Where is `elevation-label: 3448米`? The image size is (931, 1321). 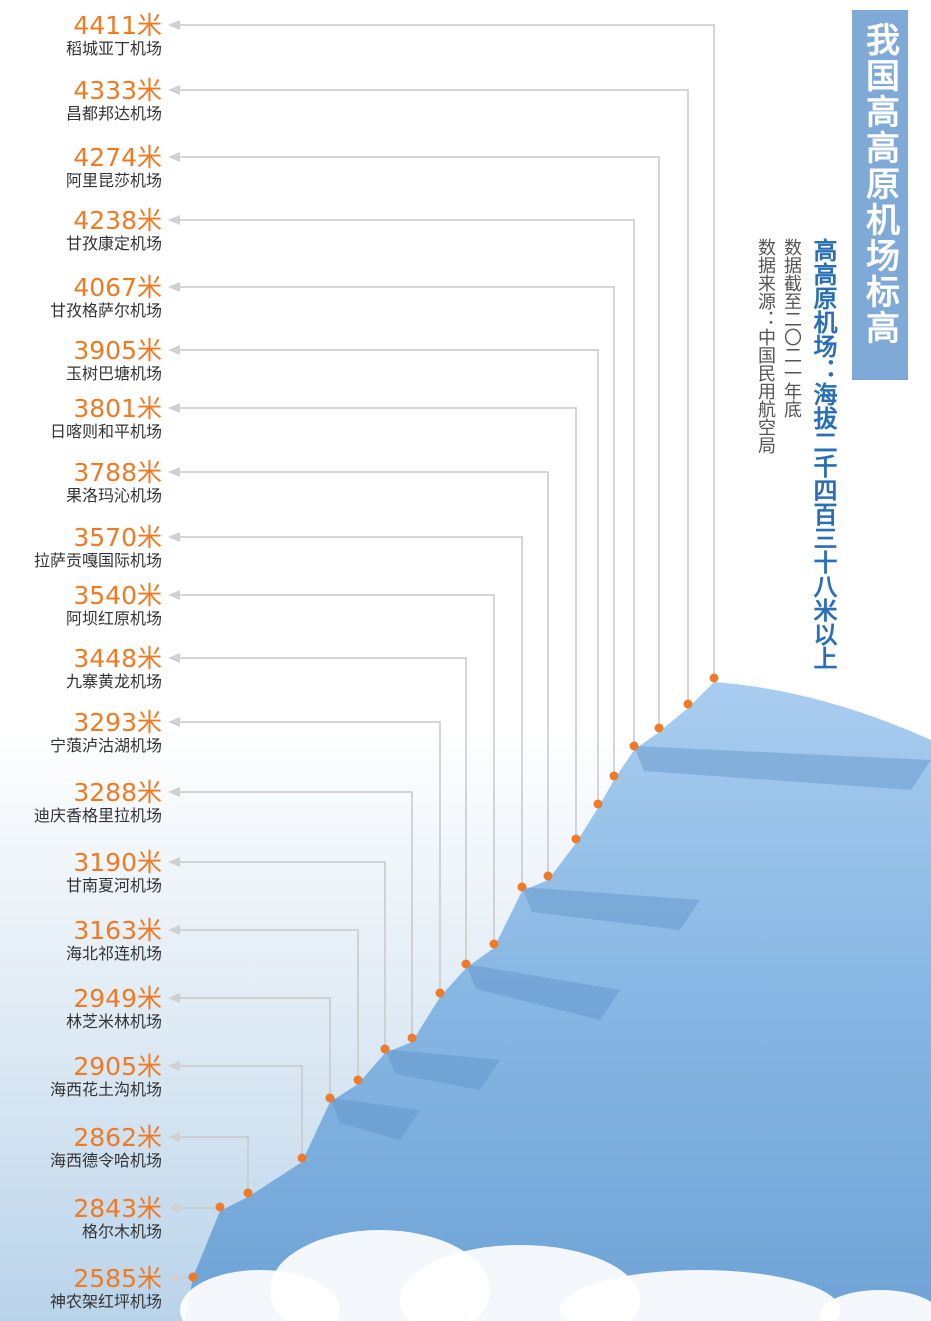
elevation-label: 3448米 is located at coordinates (117, 658).